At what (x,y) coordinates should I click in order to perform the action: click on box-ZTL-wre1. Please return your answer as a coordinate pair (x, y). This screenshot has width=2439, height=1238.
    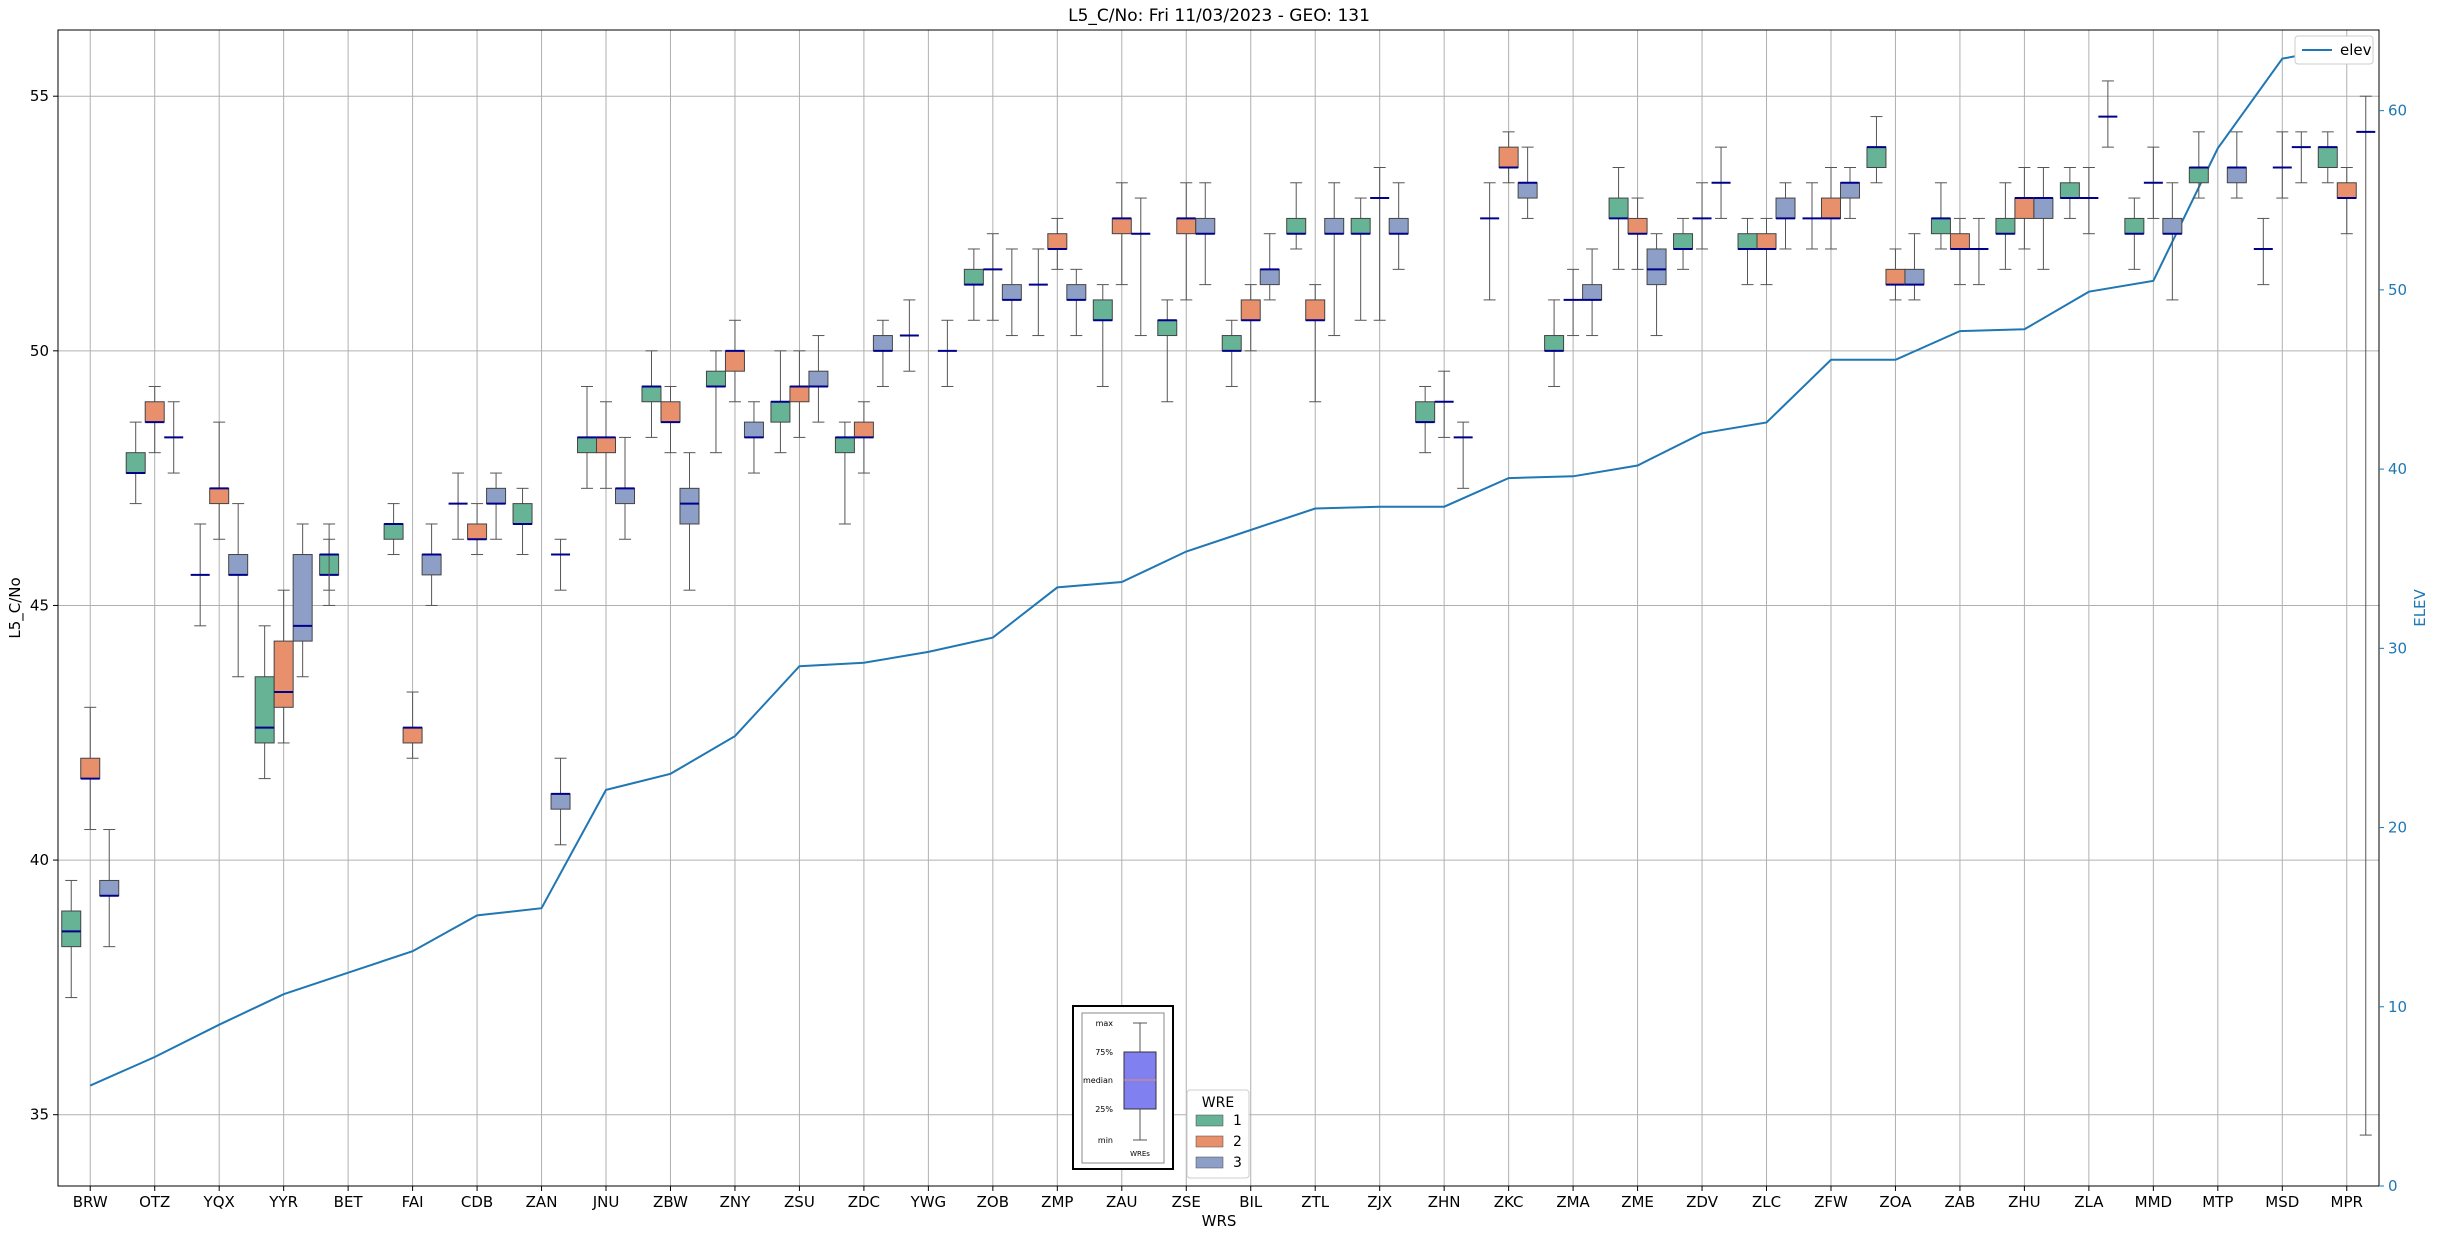
    Looking at the image, I should click on (1296, 216).